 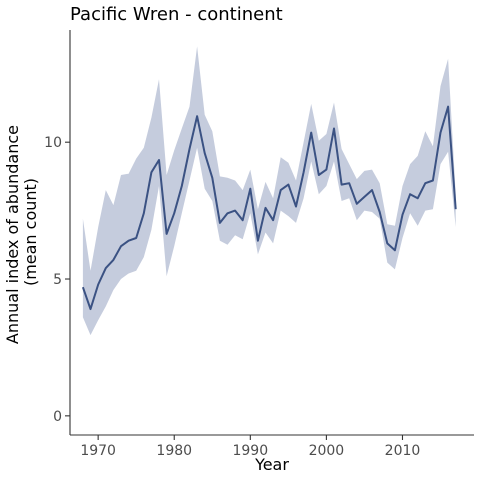 What do you see at coordinates (403, 451) in the screenshot?
I see `x-tick-label: 2010` at bounding box center [403, 451].